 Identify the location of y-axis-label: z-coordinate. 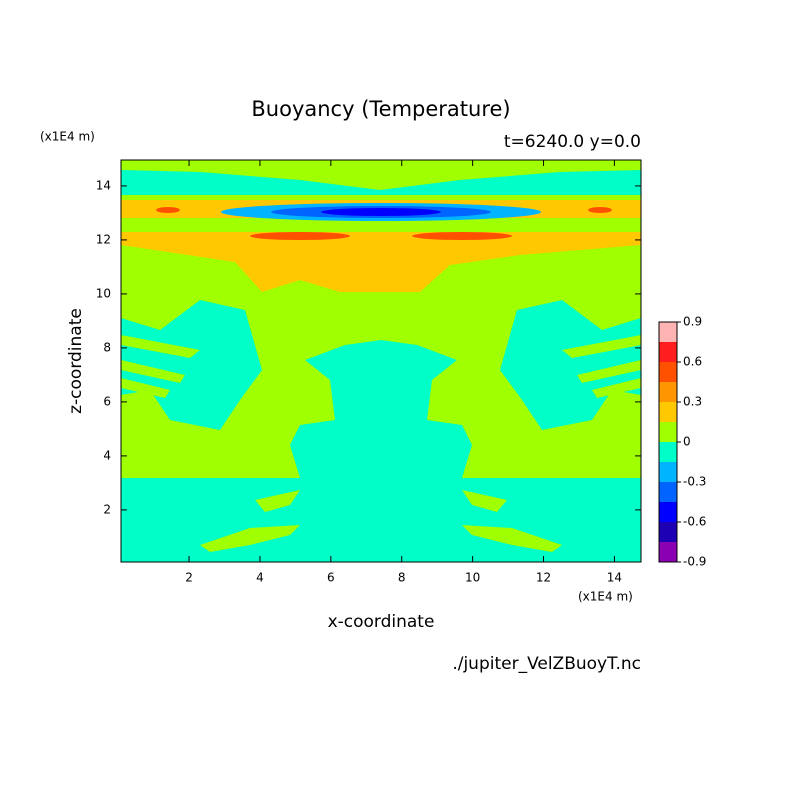
(76, 361).